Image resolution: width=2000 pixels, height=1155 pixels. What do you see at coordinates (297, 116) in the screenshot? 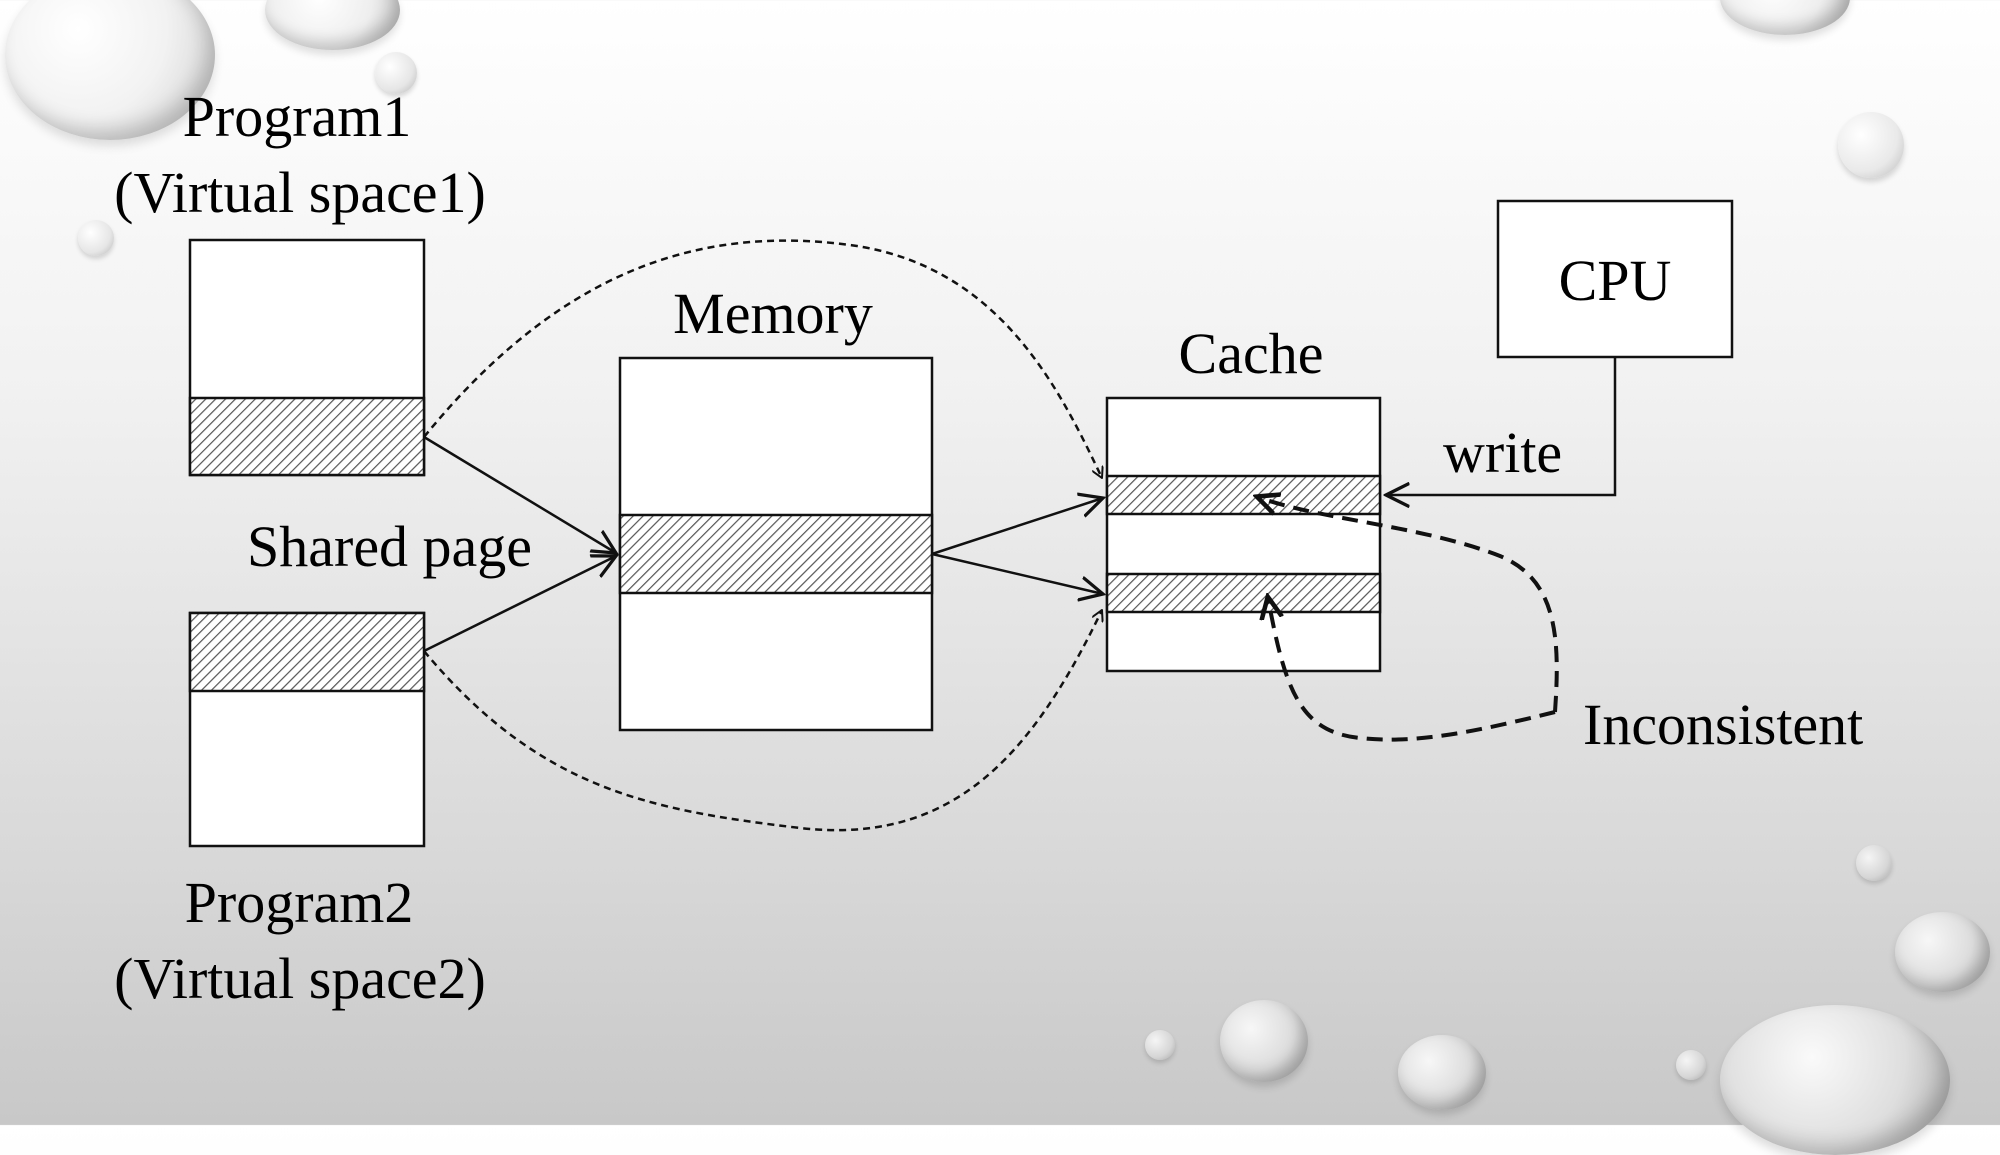
I see `program1-title: Program1` at bounding box center [297, 116].